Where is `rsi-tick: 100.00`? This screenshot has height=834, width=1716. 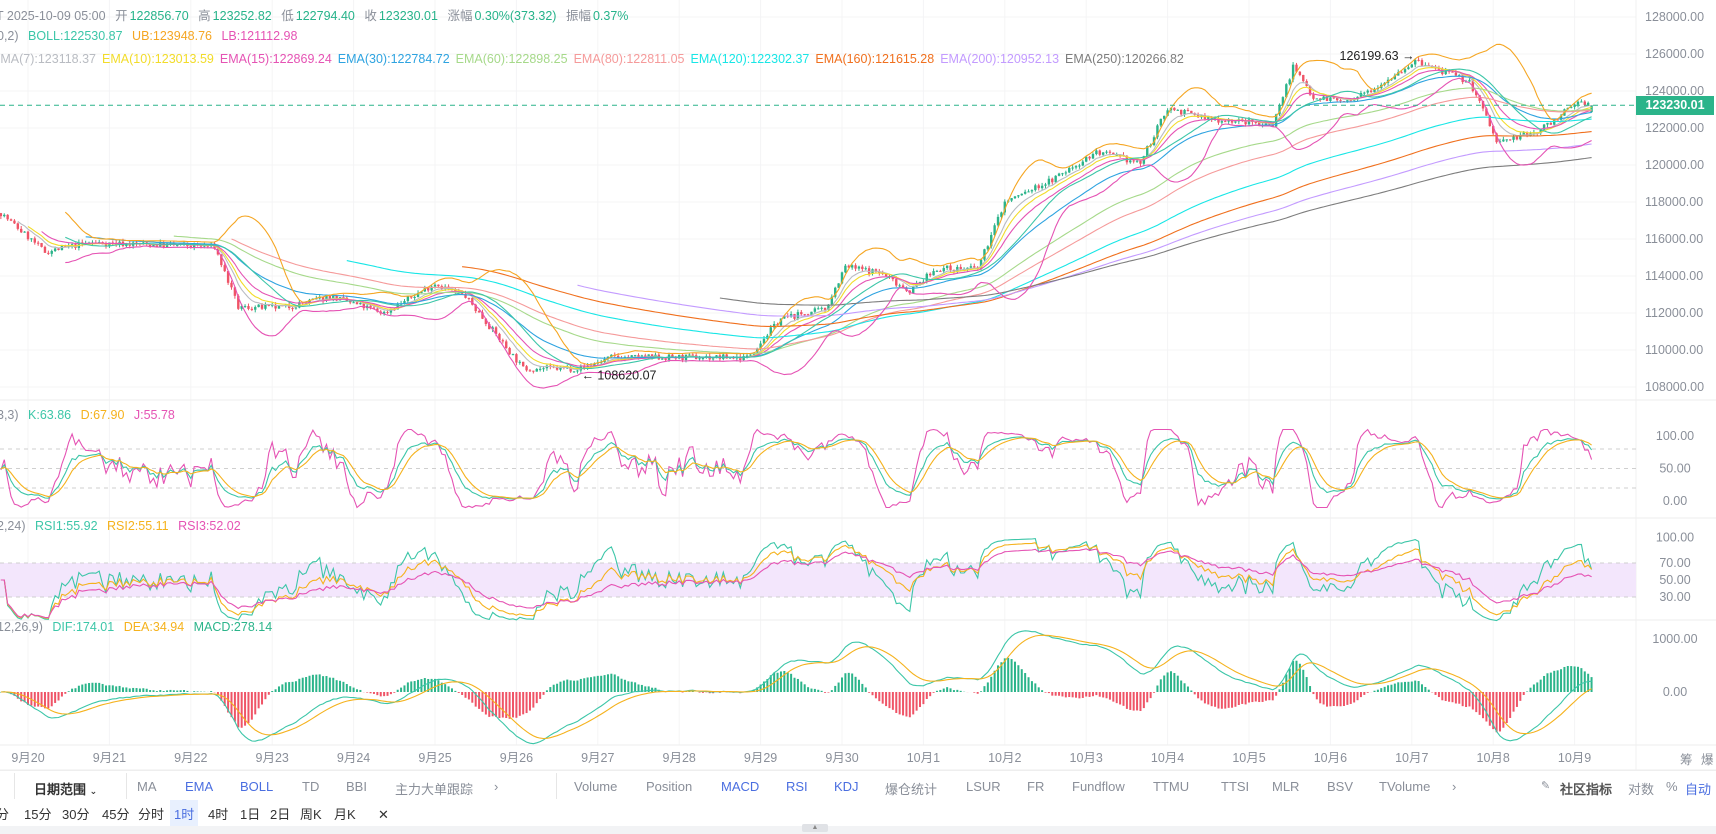 rsi-tick: 100.00 is located at coordinates (1675, 538).